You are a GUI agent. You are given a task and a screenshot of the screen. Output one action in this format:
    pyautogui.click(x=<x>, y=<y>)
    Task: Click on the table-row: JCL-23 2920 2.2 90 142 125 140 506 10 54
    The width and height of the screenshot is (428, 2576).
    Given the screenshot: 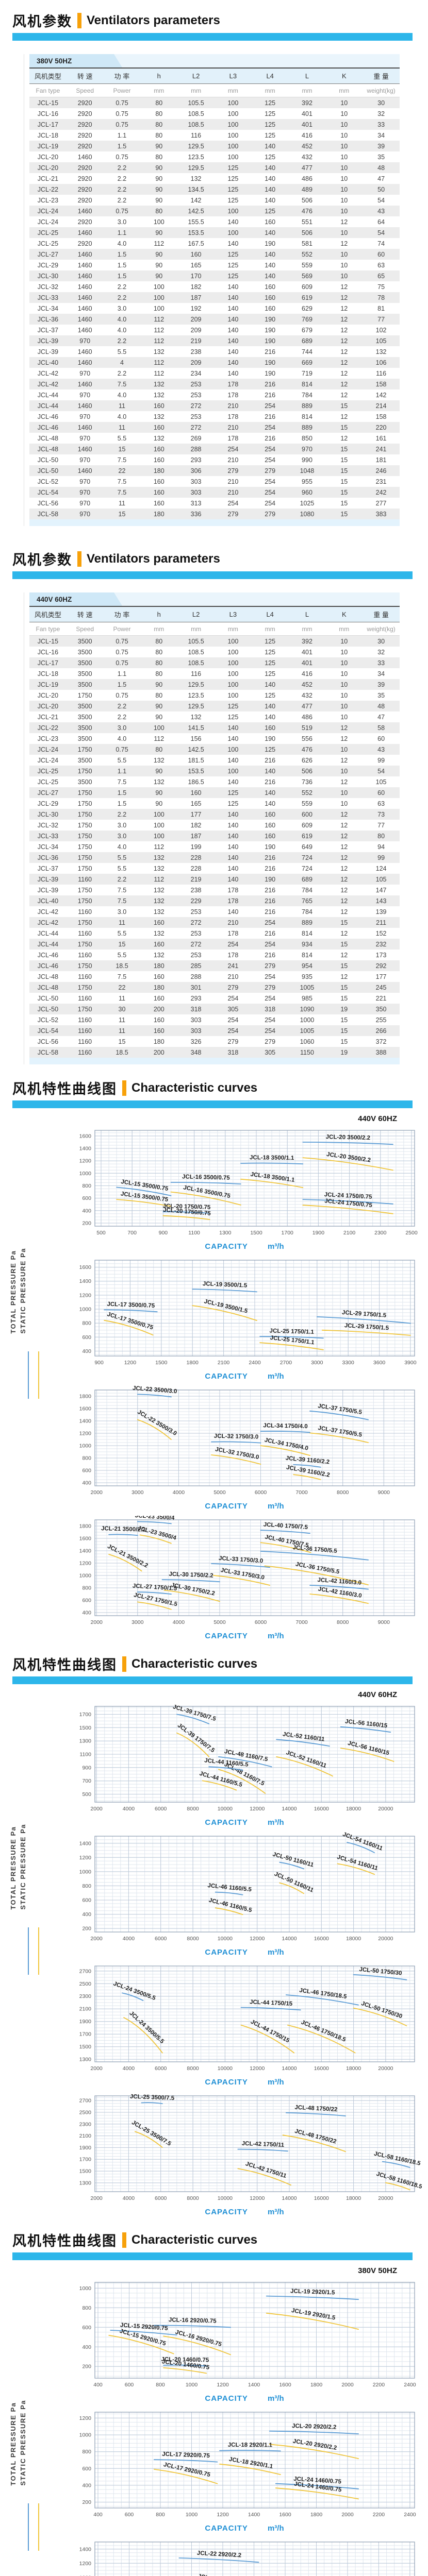 What is the action you would take?
    pyautogui.click(x=214, y=200)
    